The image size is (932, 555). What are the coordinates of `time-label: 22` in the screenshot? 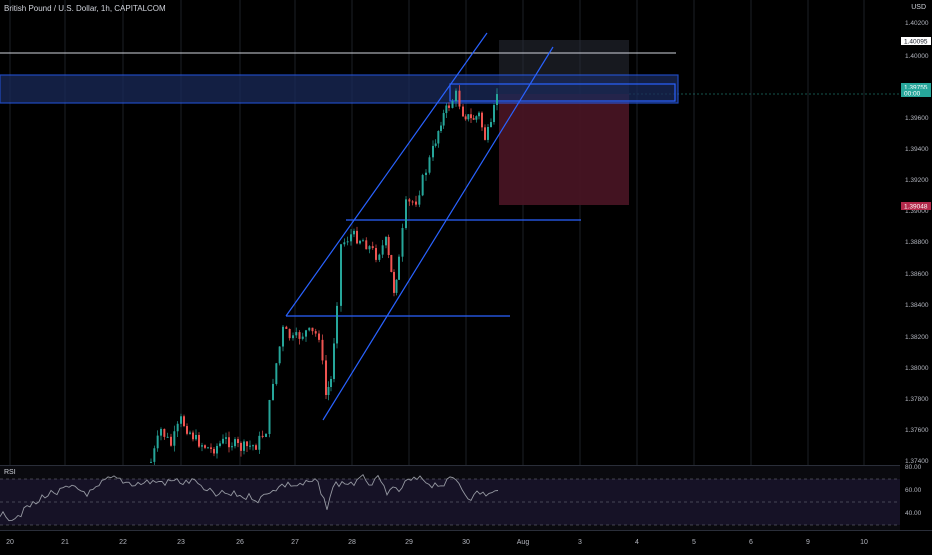 It's located at (123, 542).